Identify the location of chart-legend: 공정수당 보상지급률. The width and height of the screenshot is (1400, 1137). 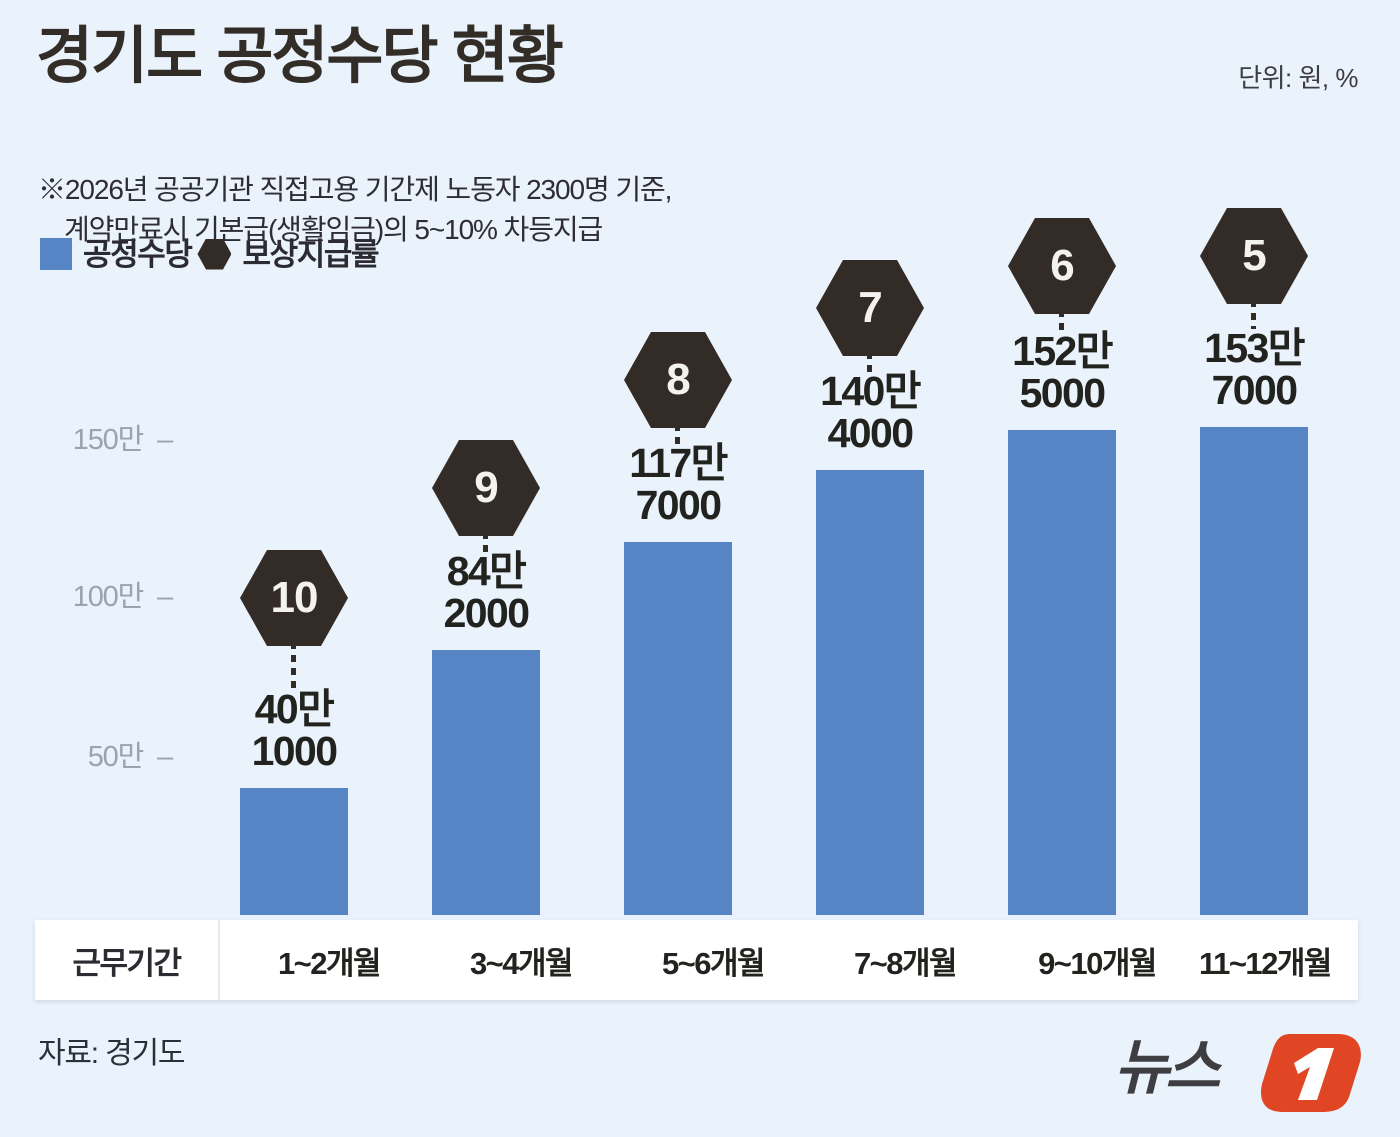
(212, 254).